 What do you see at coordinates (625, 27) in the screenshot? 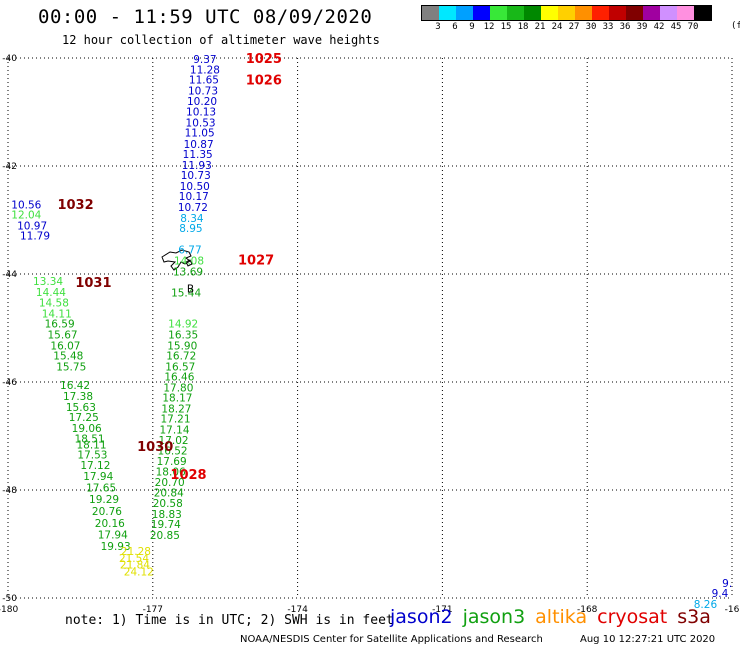
I see `legend-tick: 36` at bounding box center [625, 27].